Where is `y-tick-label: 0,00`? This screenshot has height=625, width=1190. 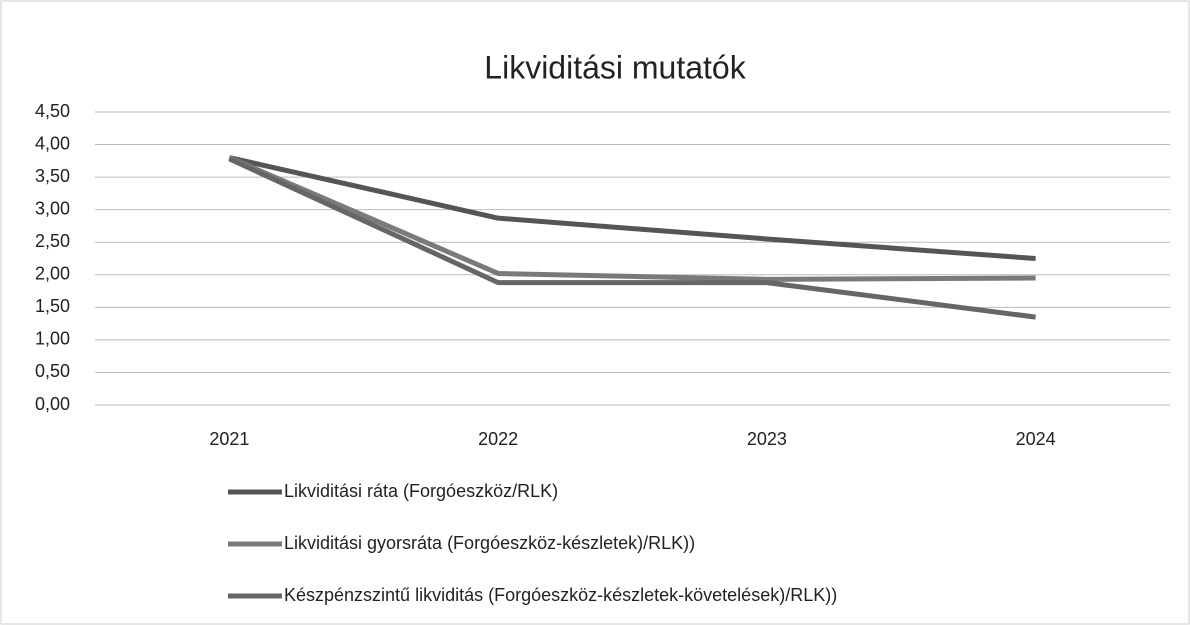 y-tick-label: 0,00 is located at coordinates (52, 404).